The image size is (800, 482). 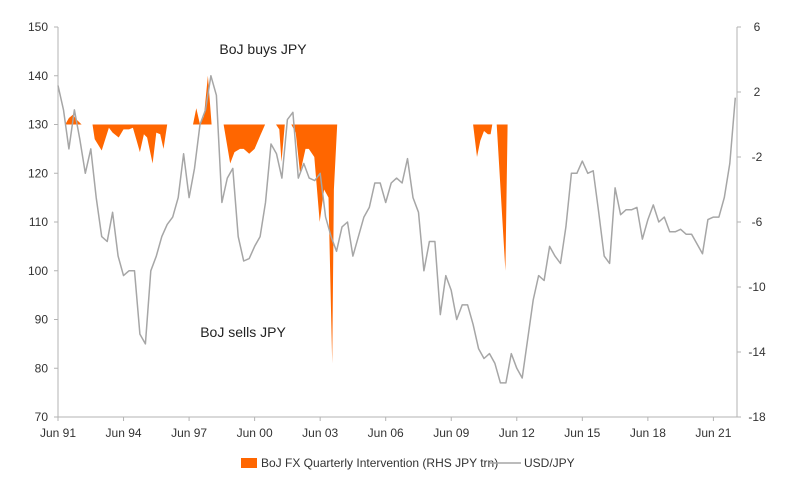 I want to click on left-tick-label: 90, so click(x=42, y=320).